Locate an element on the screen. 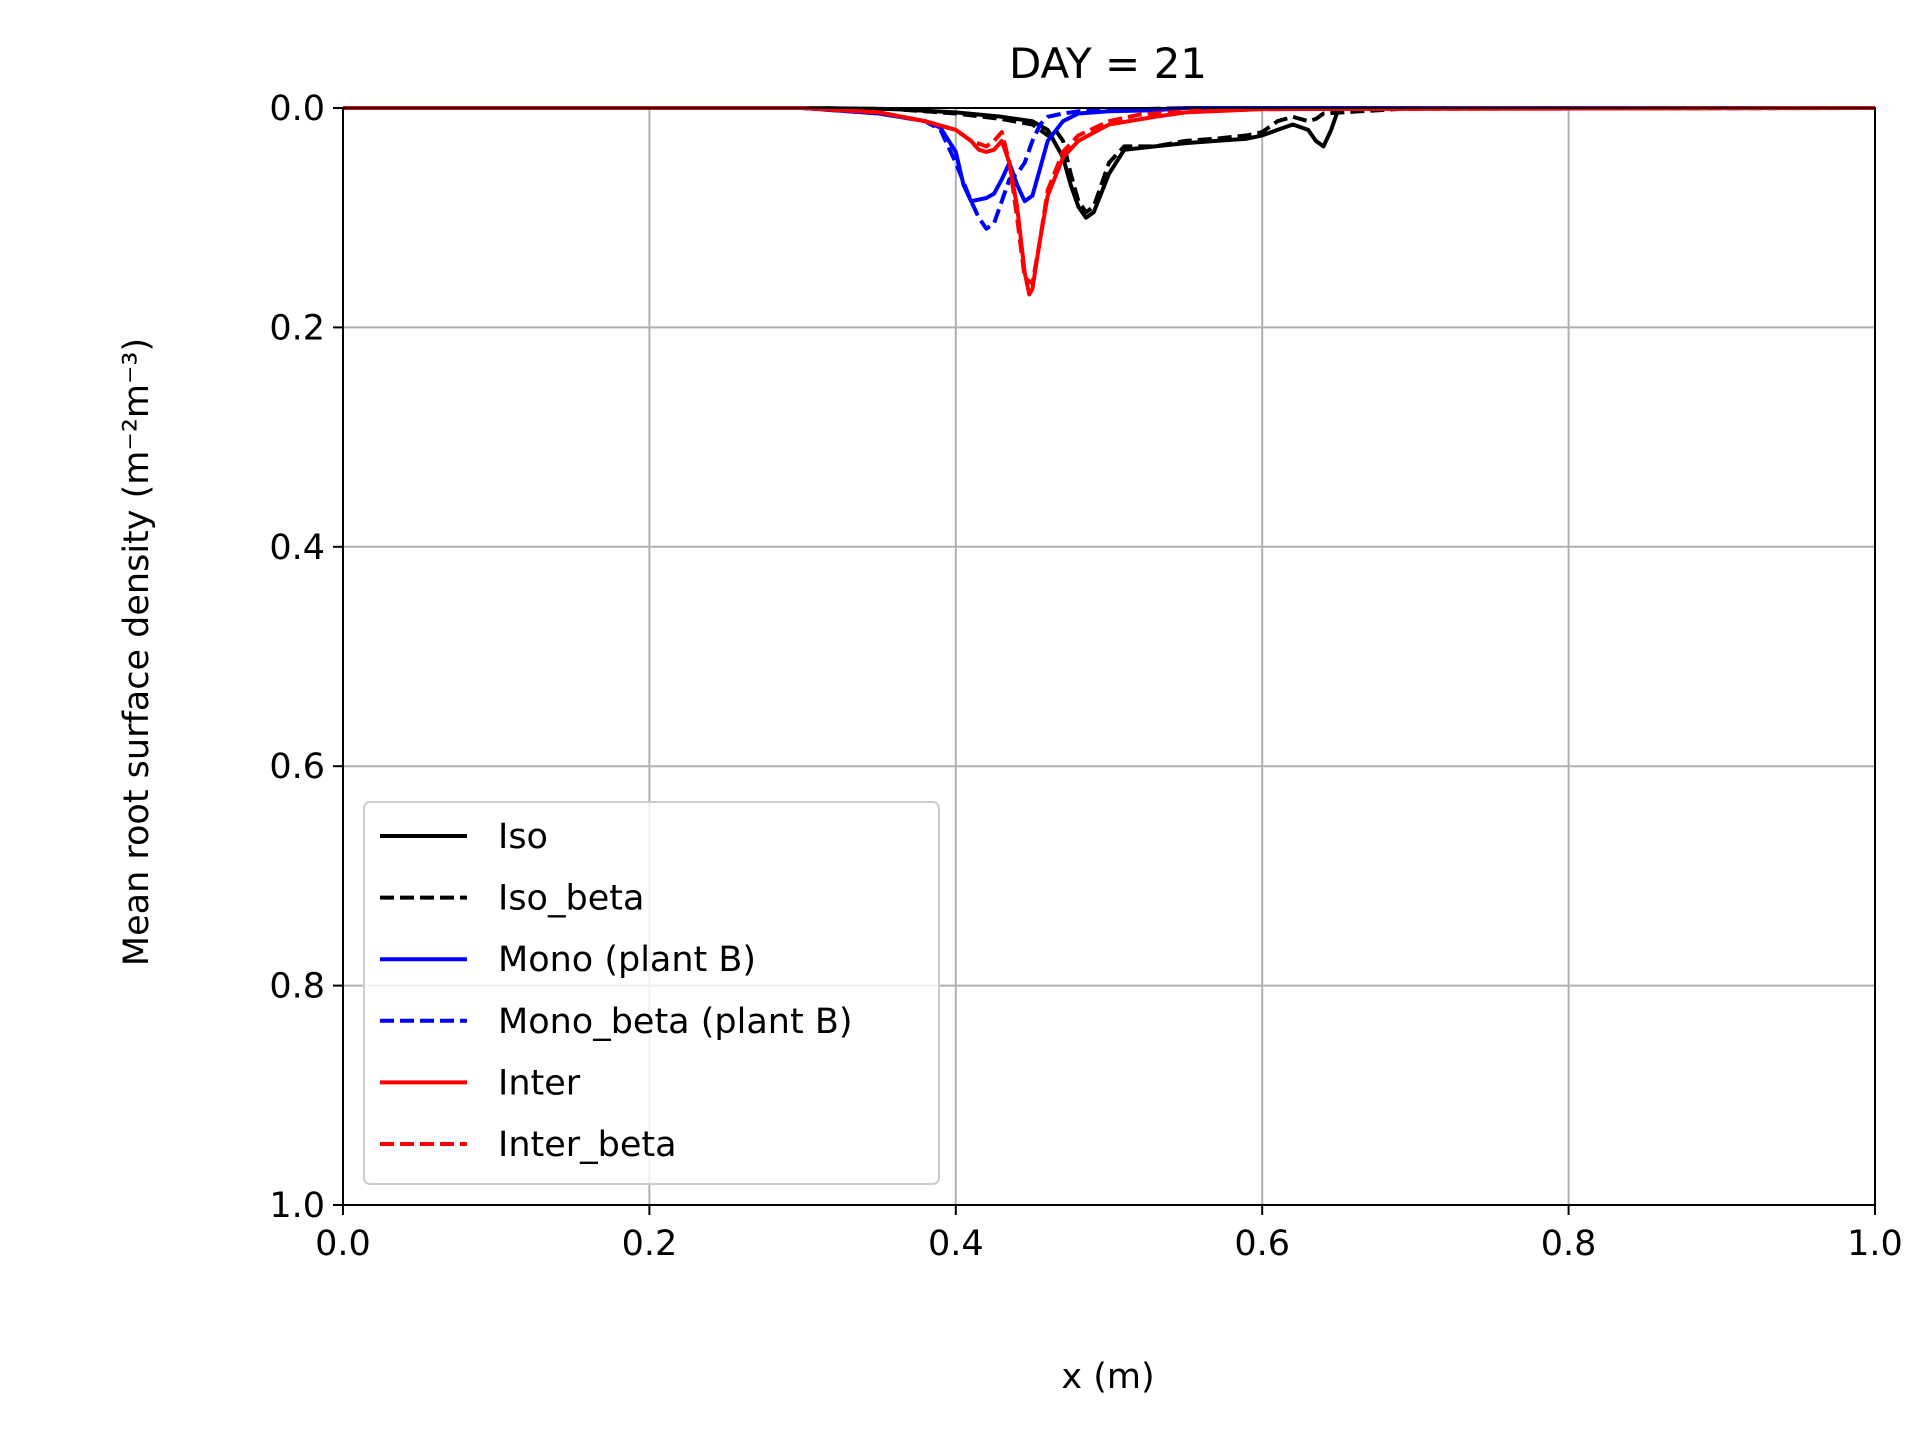  legend-label: Inter_beta is located at coordinates (587, 1145).